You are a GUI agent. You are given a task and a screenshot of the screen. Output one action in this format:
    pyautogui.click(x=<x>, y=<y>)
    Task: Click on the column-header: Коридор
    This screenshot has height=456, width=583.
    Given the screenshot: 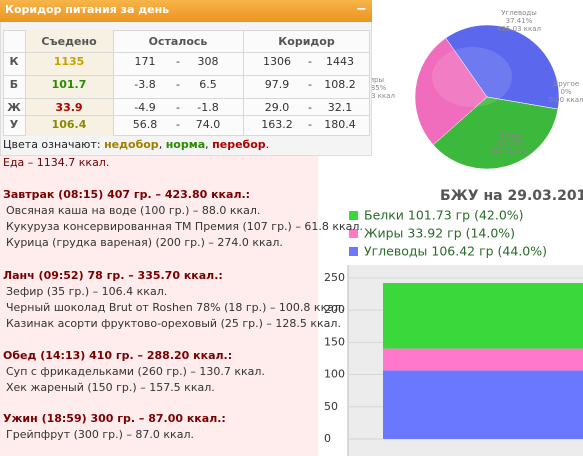 What is the action you would take?
    pyautogui.click(x=306, y=41)
    